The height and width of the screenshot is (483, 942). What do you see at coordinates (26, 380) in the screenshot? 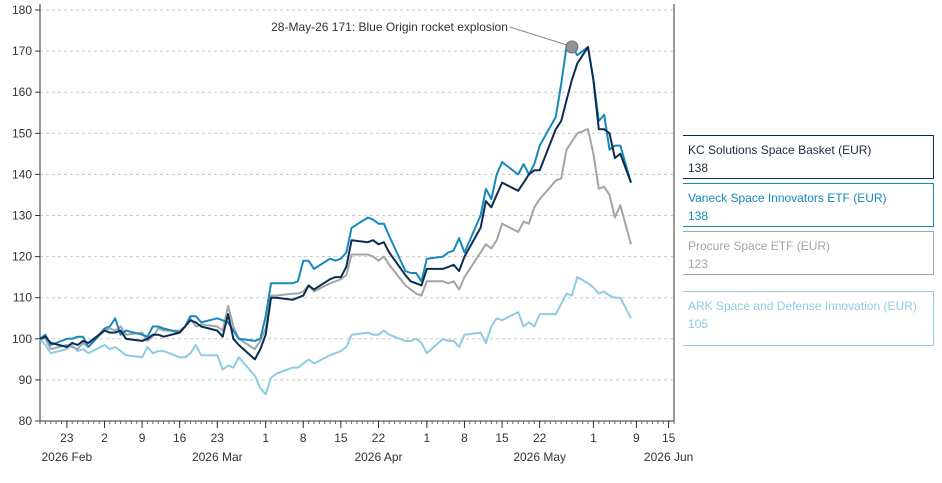
I see `y-tick-label: 90` at bounding box center [26, 380].